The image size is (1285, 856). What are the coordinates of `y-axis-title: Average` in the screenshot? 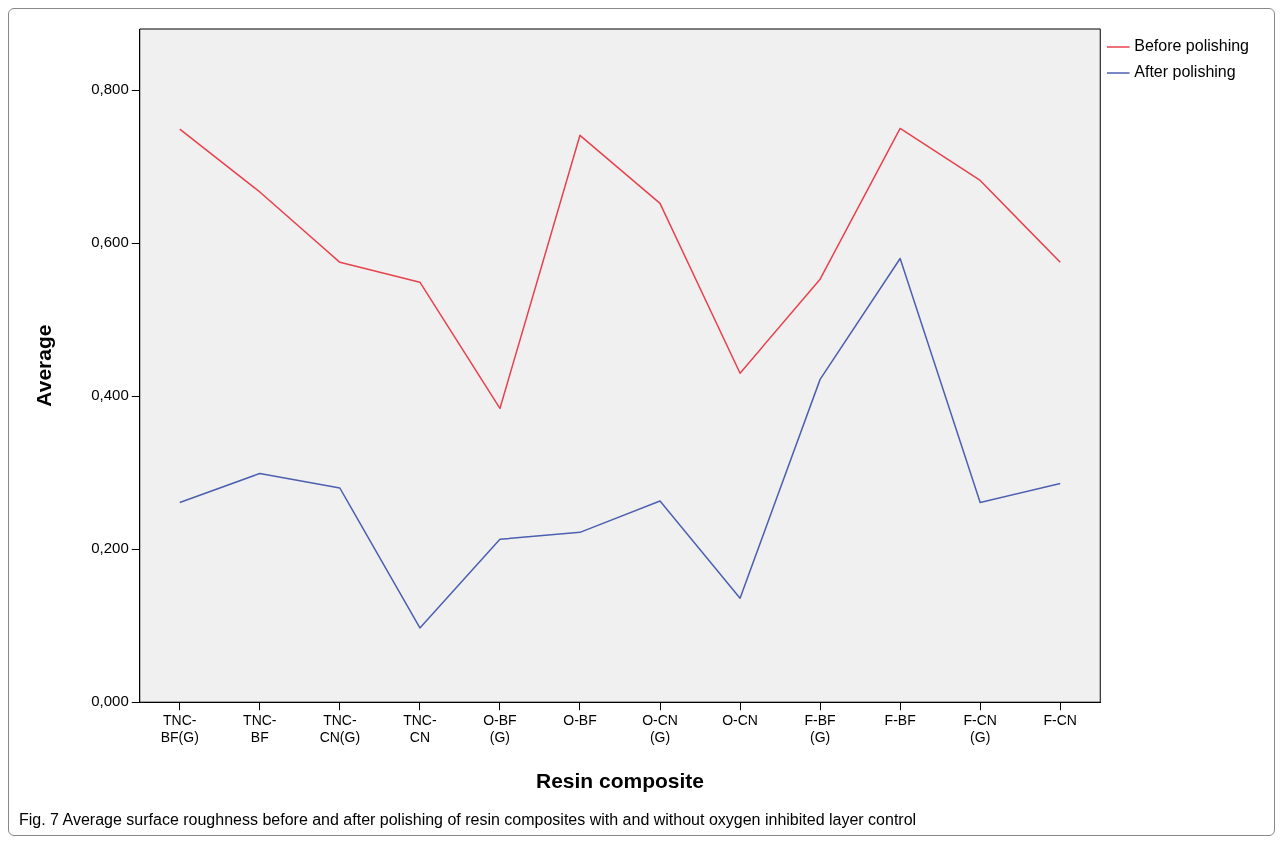 It's located at (44, 365).